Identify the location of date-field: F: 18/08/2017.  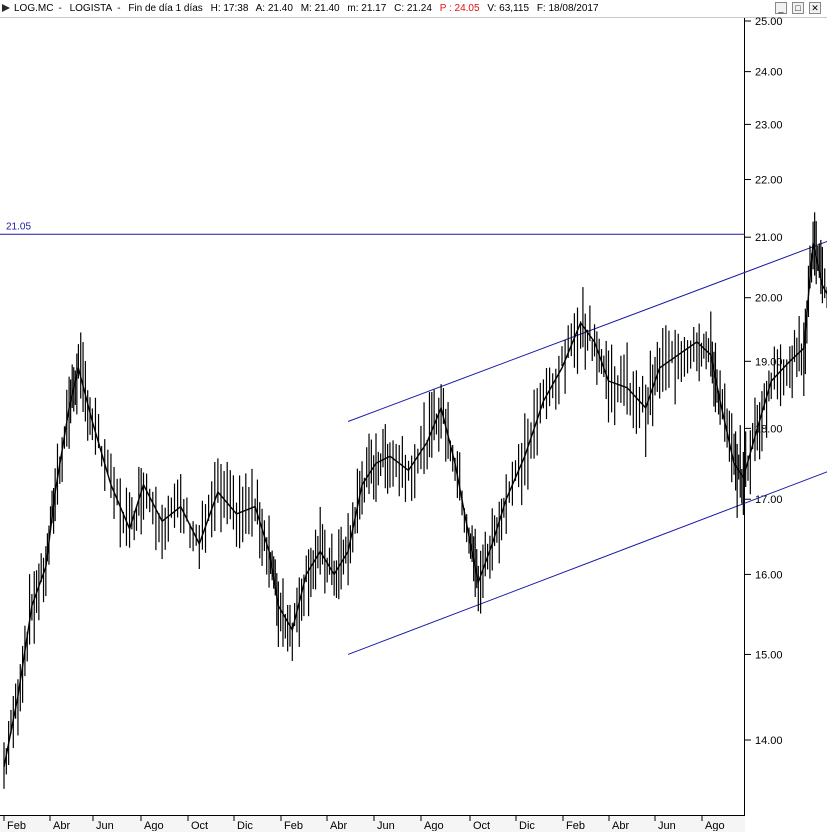
(567, 8).